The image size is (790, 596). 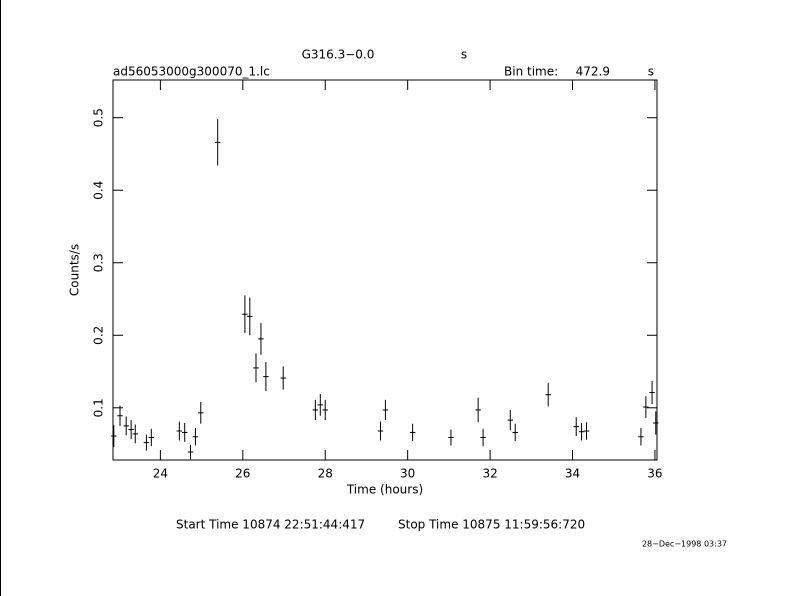 What do you see at coordinates (191, 72) in the screenshot?
I see `file-name: ad56053000g300070_1.lc` at bounding box center [191, 72].